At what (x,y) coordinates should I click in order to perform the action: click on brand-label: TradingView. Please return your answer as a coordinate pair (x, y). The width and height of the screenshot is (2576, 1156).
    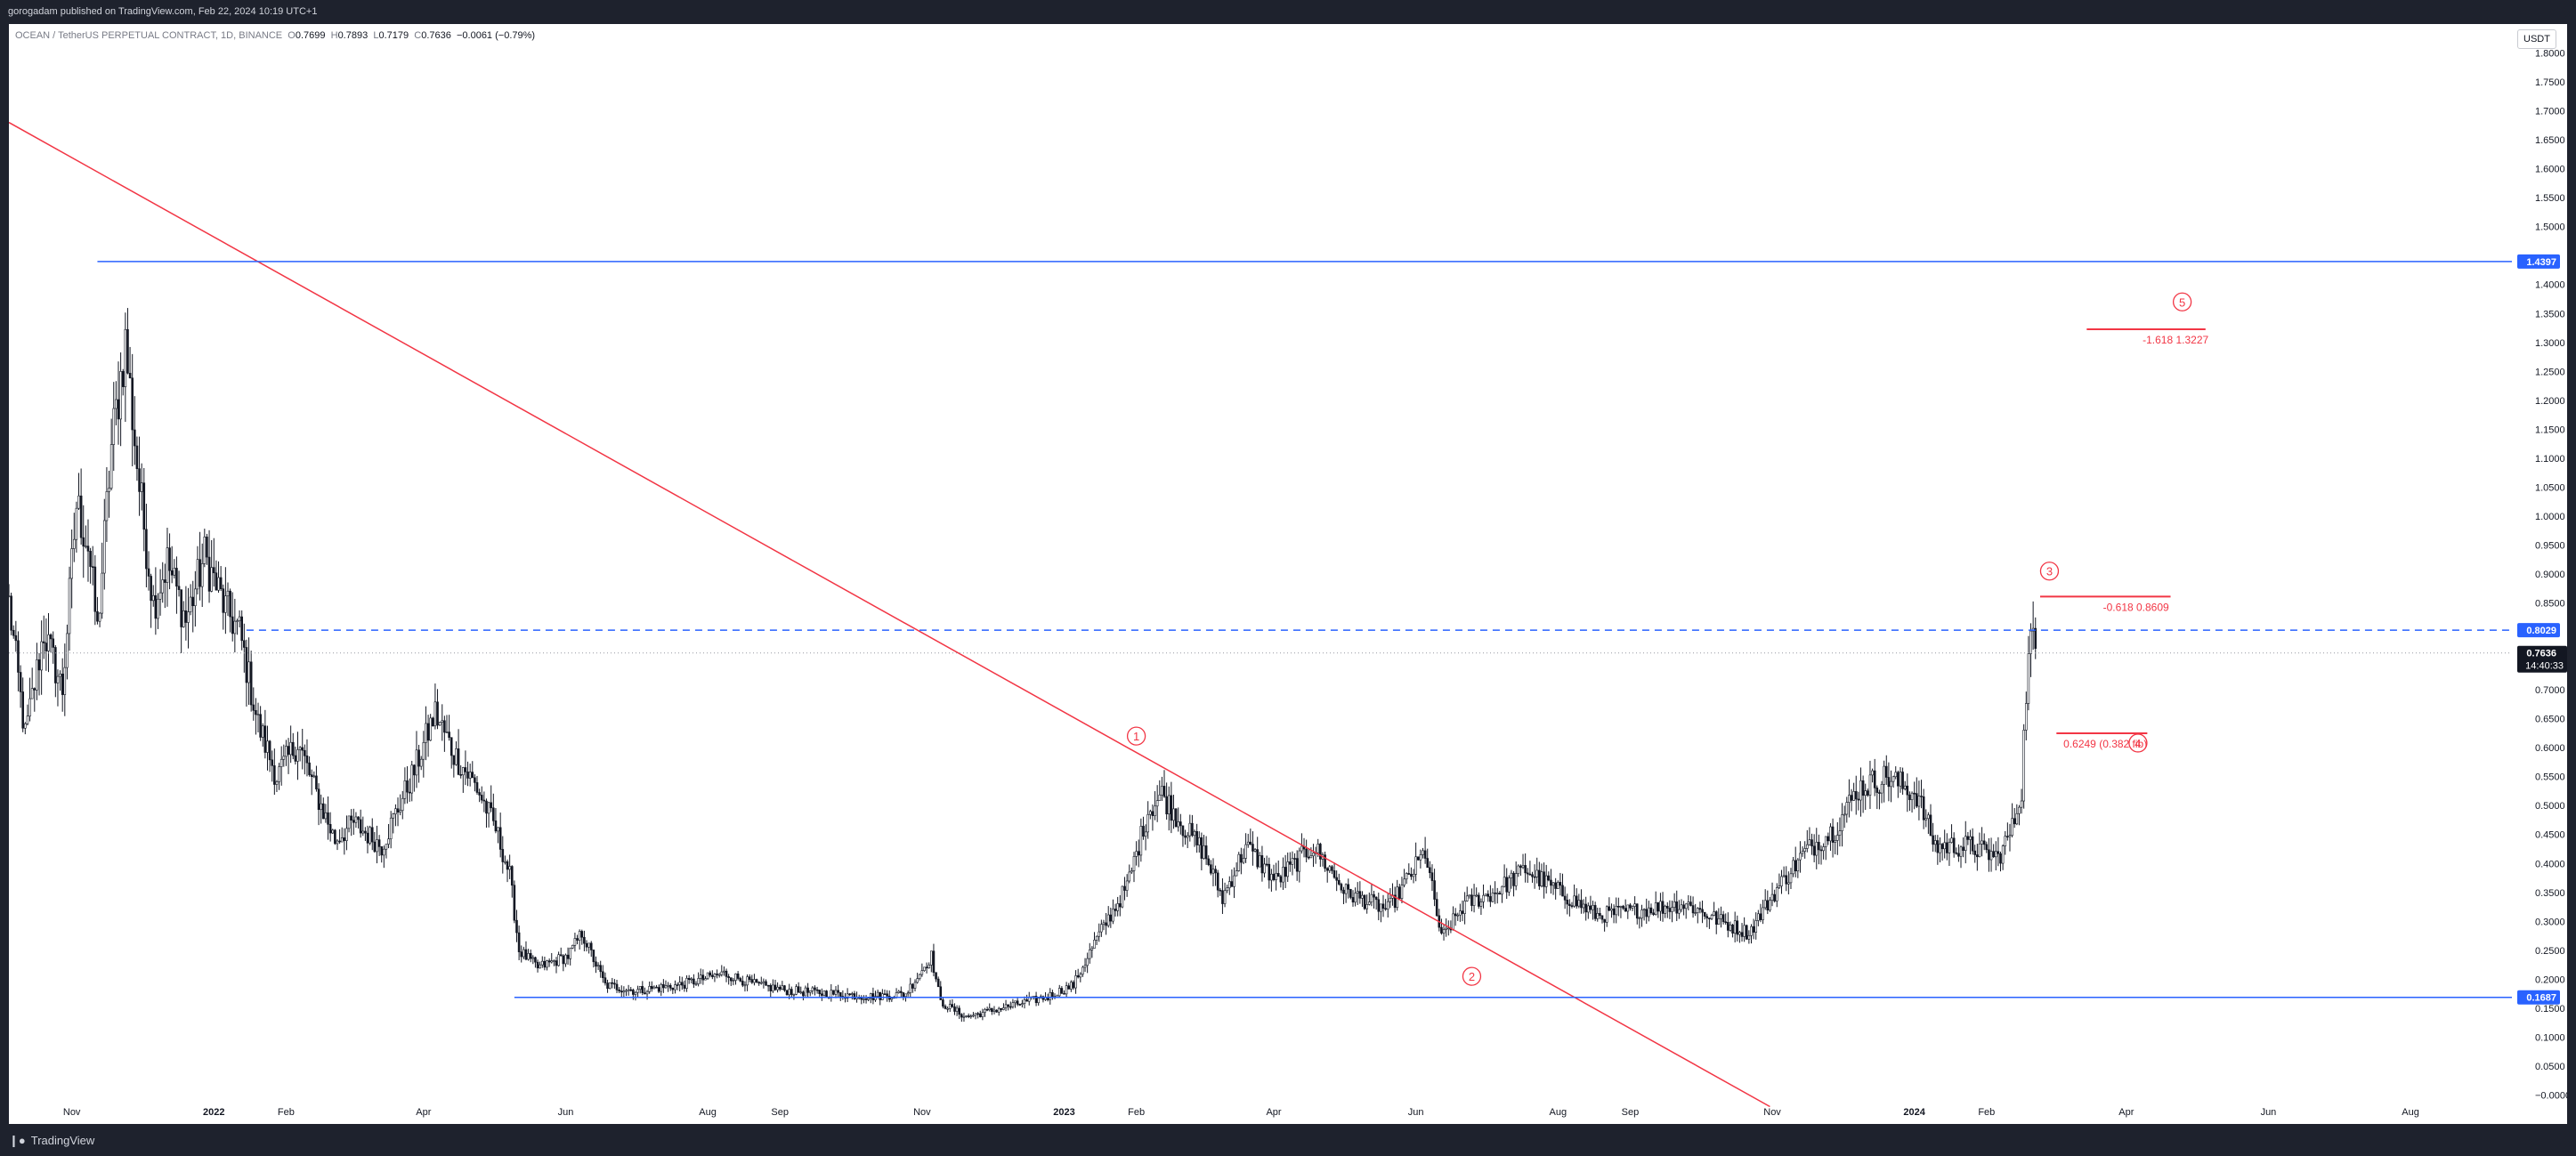
    Looking at the image, I should click on (63, 1140).